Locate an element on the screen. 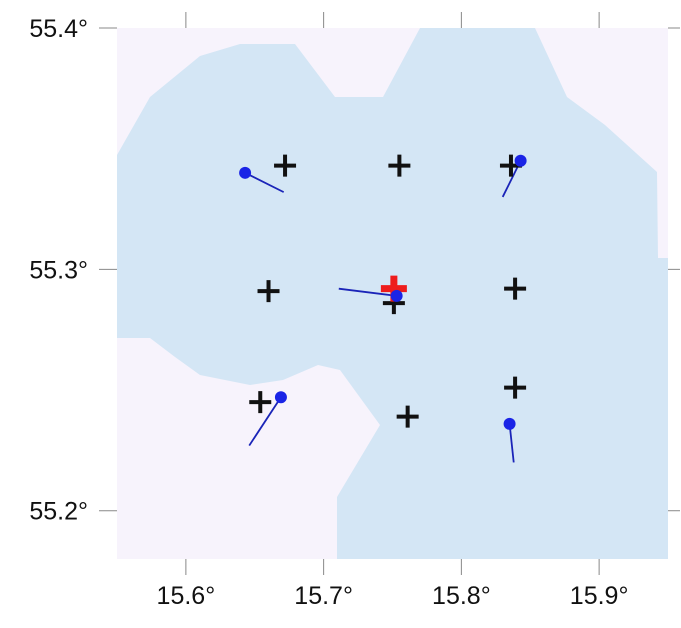 This screenshot has height=628, width=681. x-tick-label: 15.6° is located at coordinates (186, 596).